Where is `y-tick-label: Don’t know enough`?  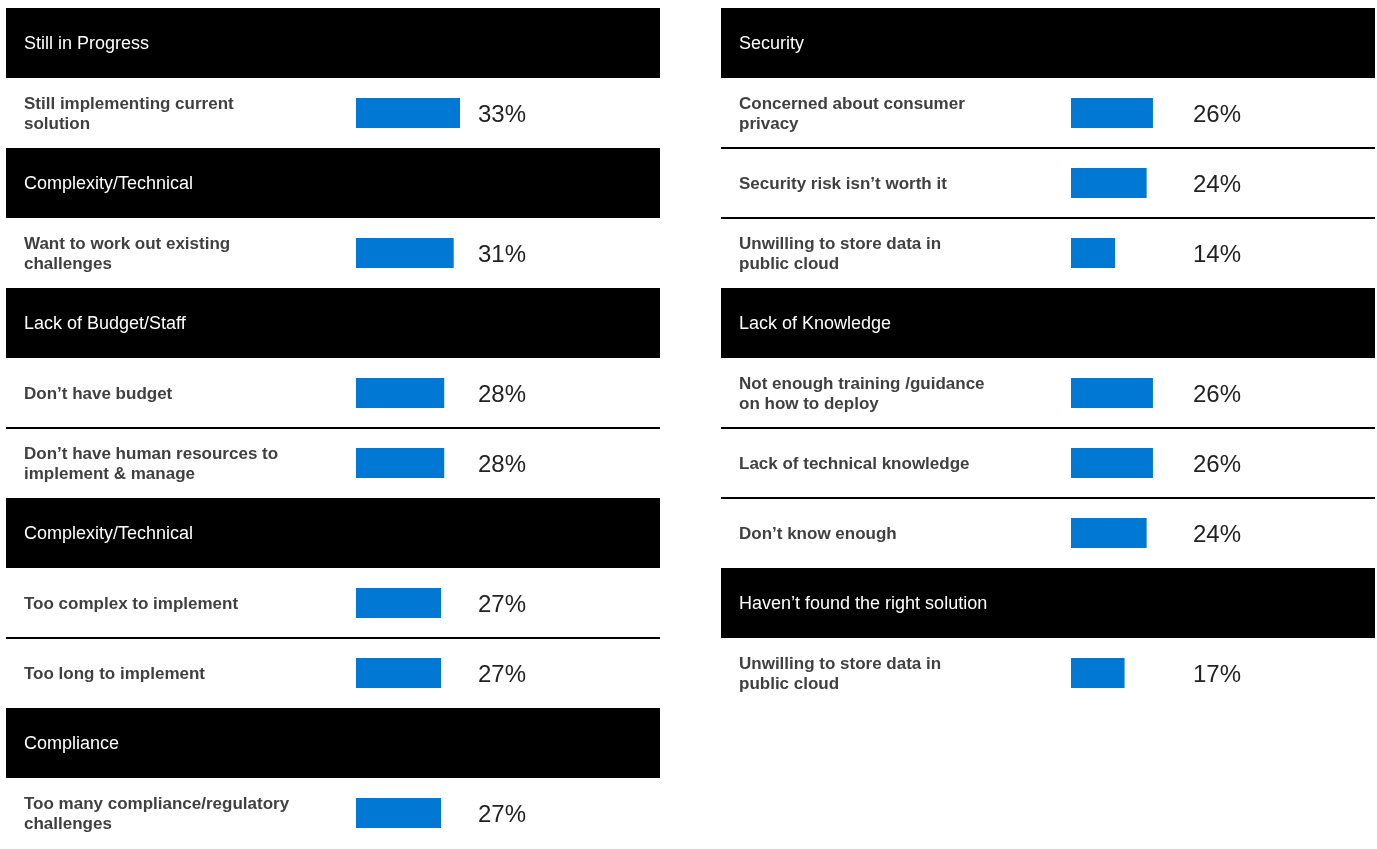 y-tick-label: Don’t know enough is located at coordinates (818, 533).